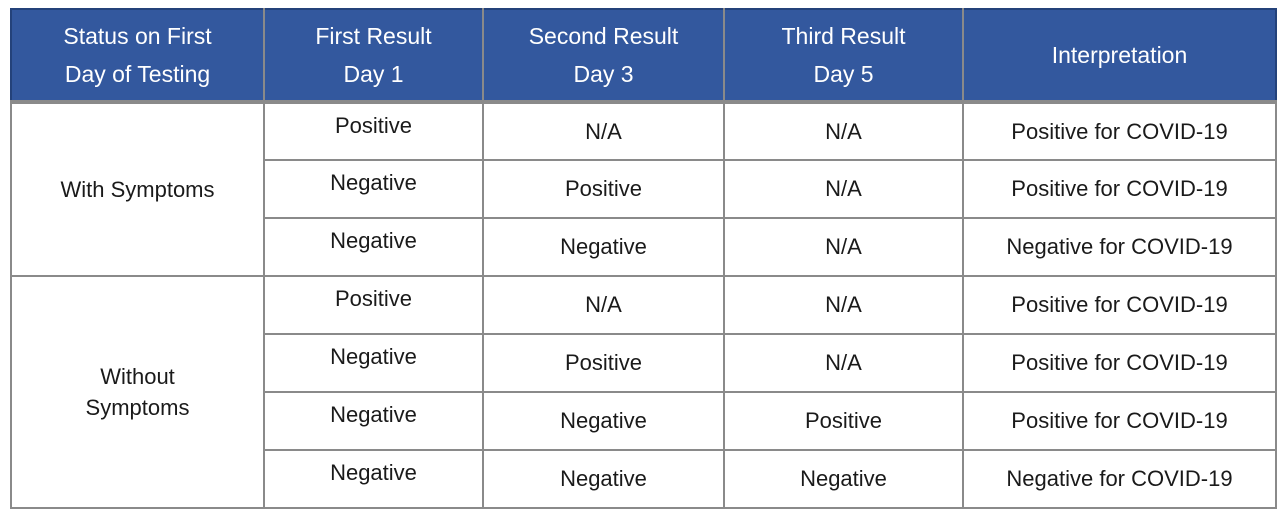 The image size is (1283, 521). I want to click on header-cell-interpretation: Interpretation, so click(1119, 56).